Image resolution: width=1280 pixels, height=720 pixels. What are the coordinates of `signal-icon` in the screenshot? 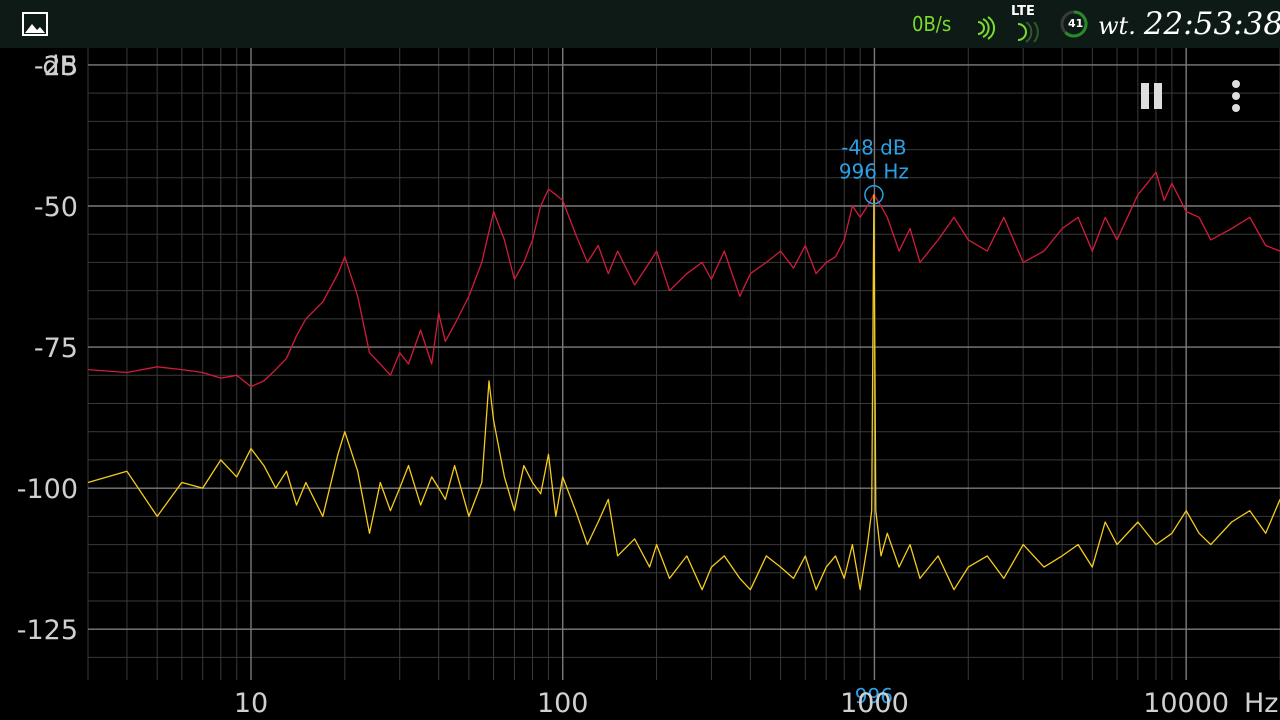 It's located at (1028, 32).